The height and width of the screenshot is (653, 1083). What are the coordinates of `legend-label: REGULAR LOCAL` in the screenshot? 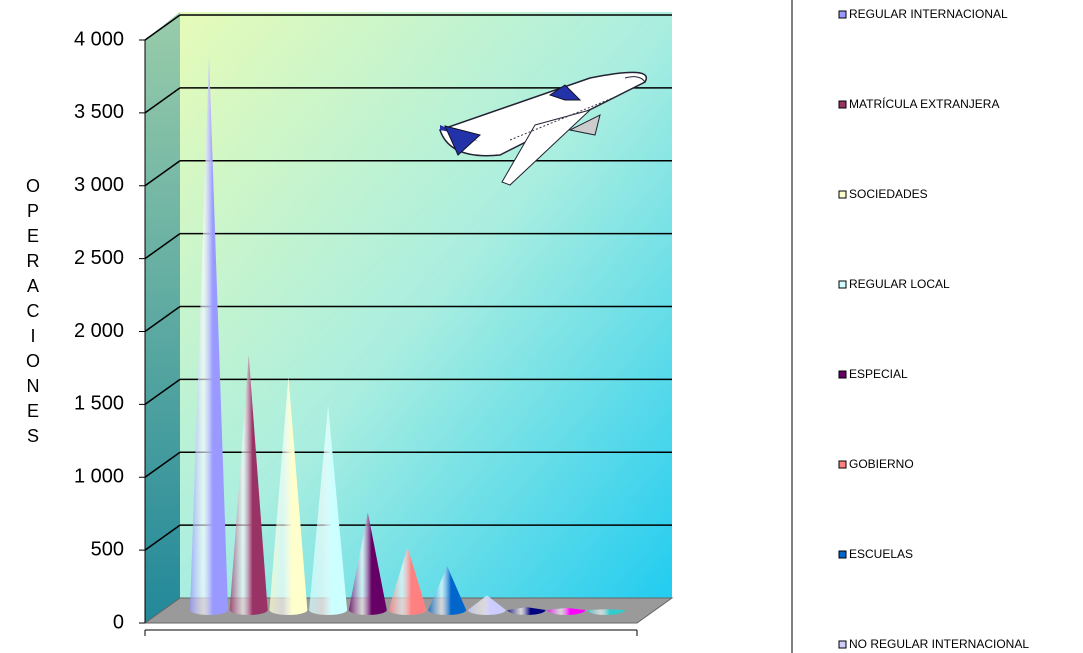 It's located at (899, 284).